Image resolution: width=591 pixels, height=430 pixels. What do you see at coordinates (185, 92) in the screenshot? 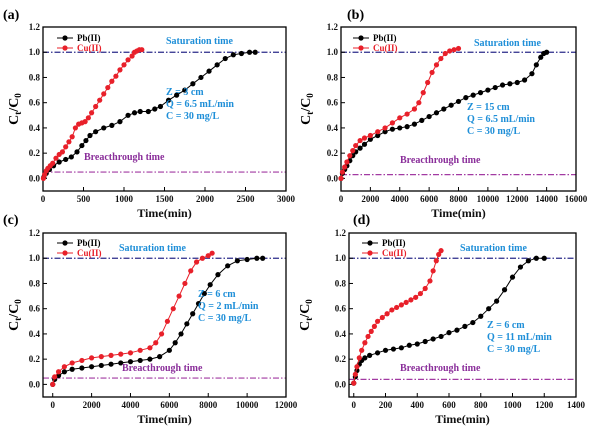
I see `condition-text: Z = 3 cm` at bounding box center [185, 92].